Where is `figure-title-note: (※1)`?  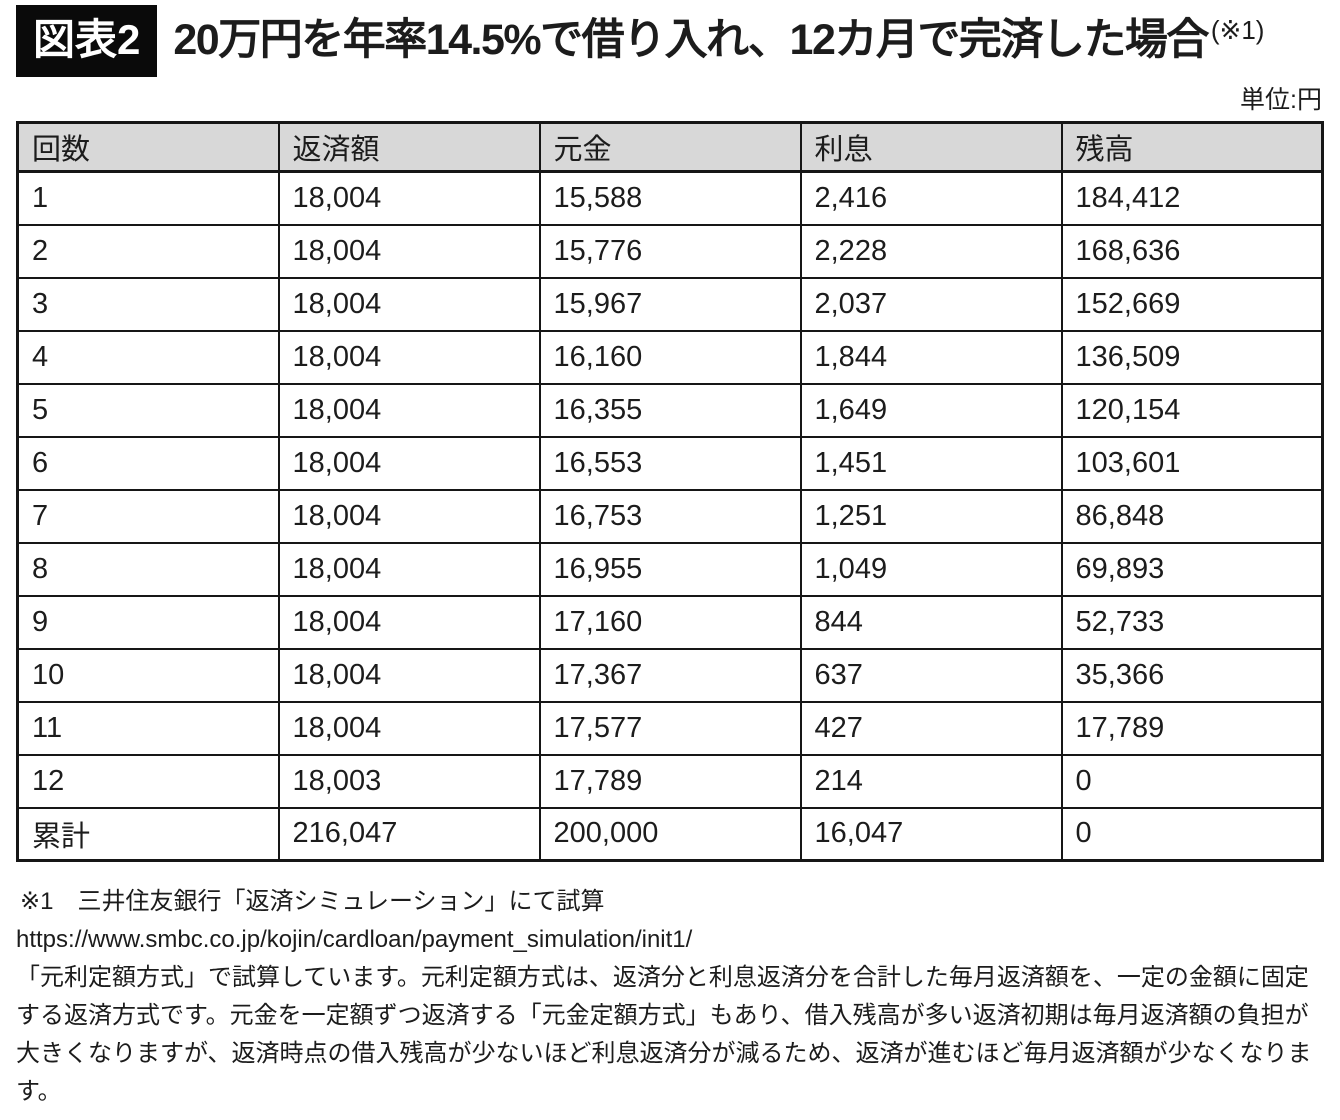 figure-title-note: (※1) is located at coordinates (1237, 30).